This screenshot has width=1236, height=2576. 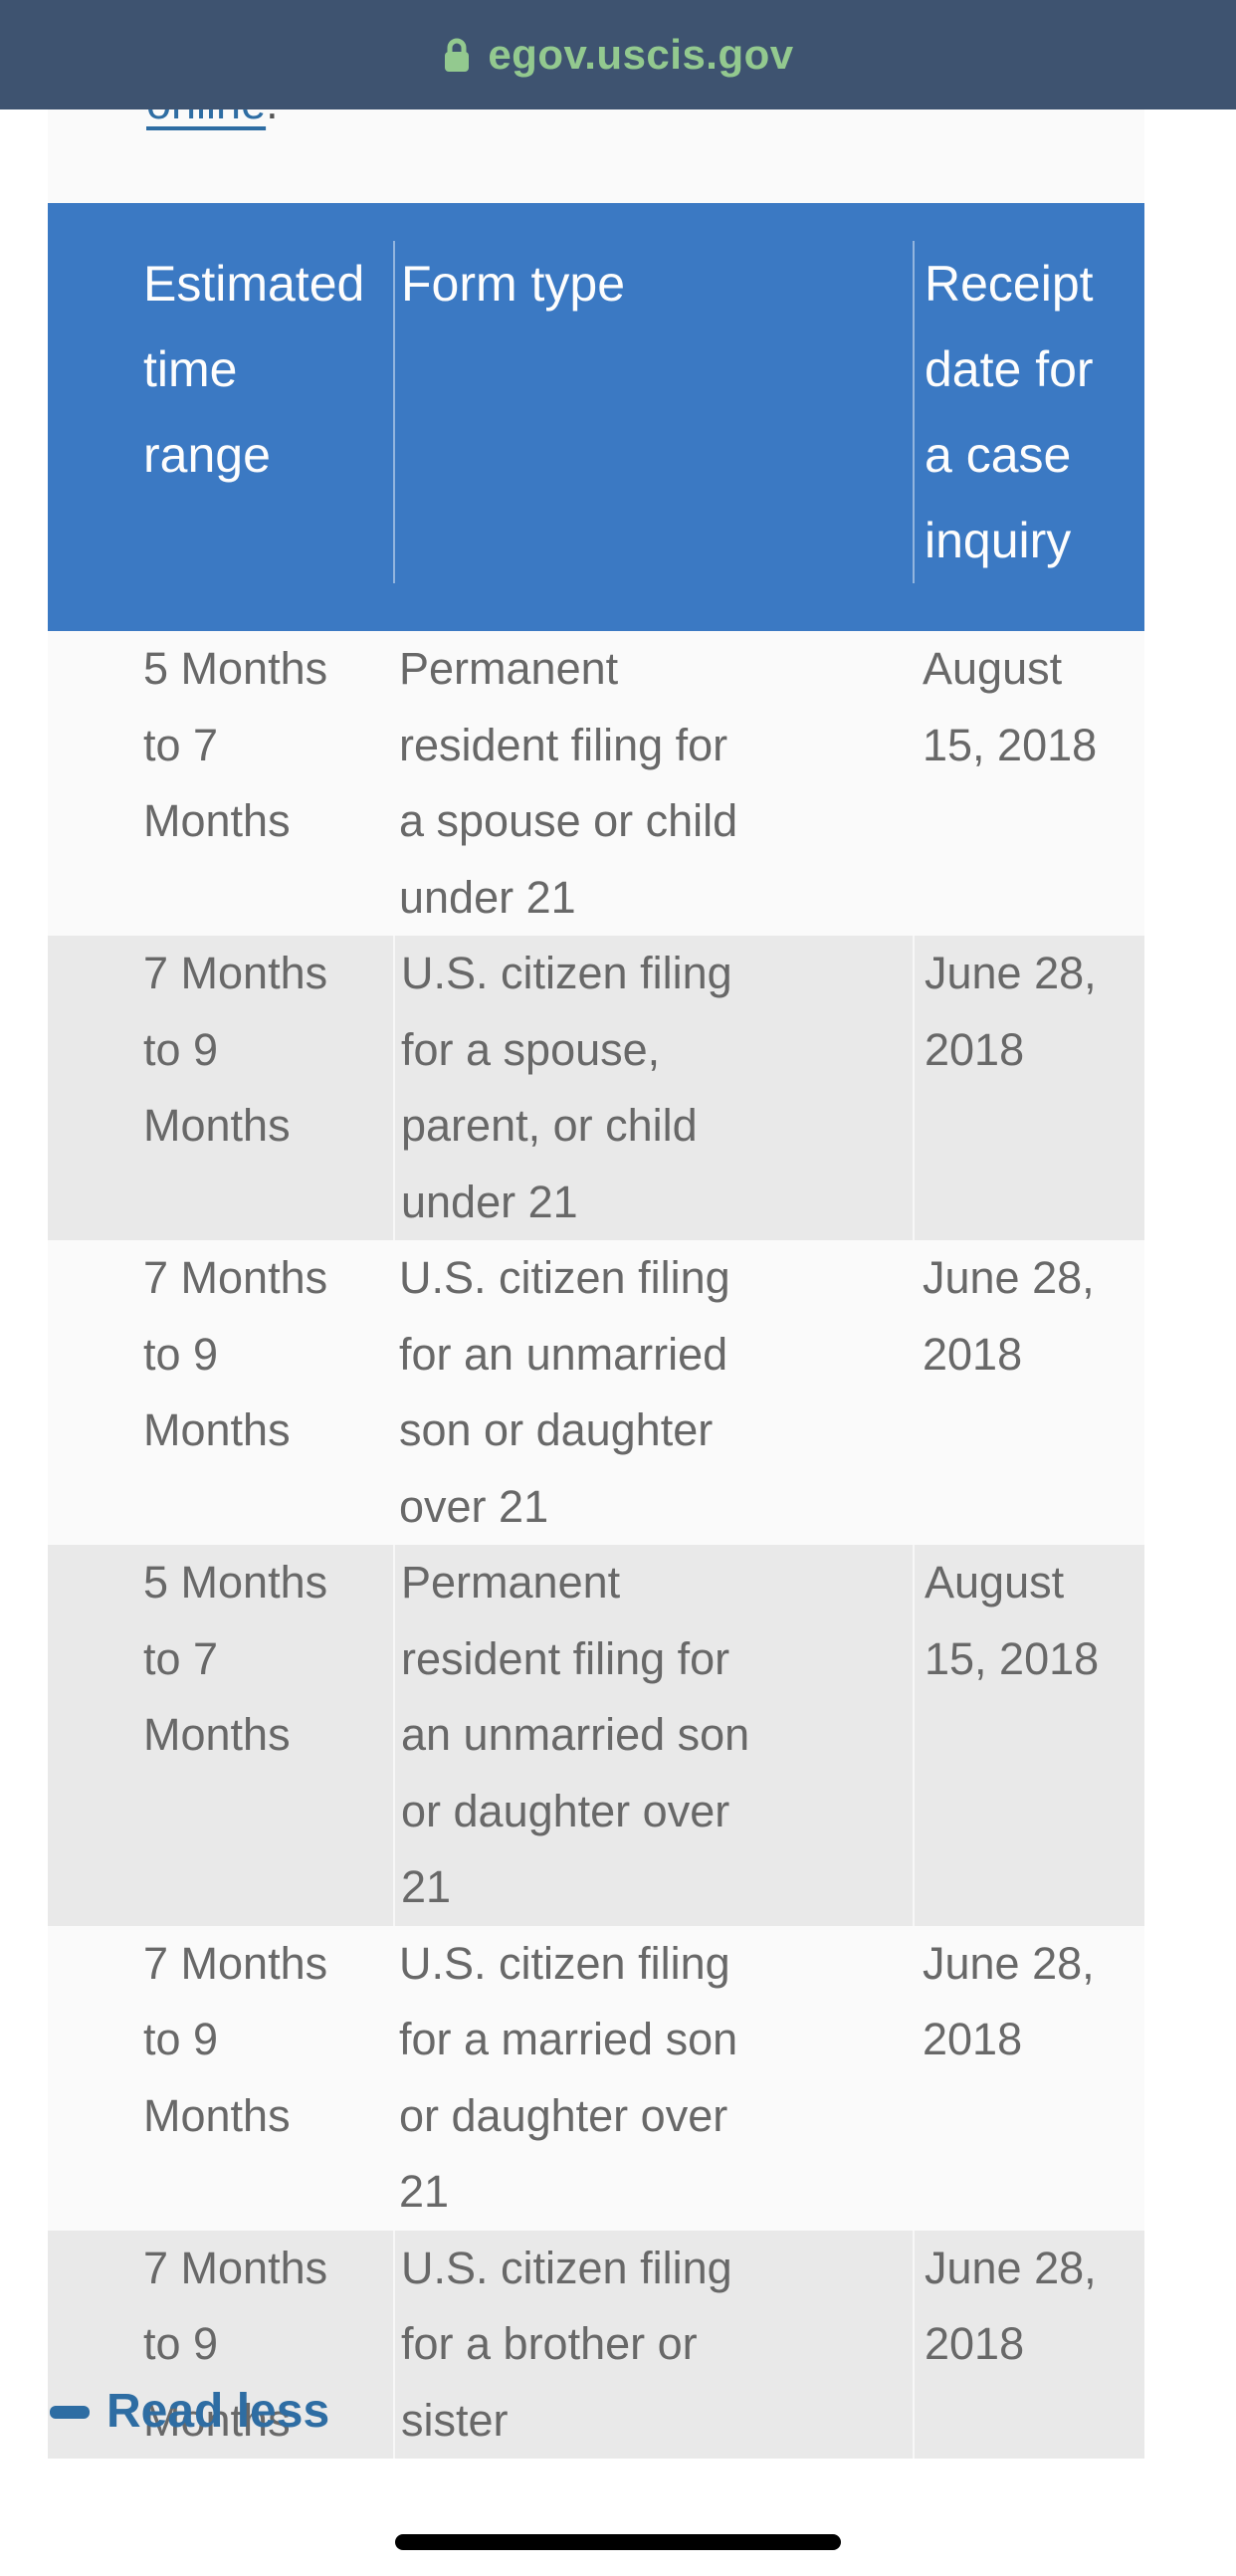 What do you see at coordinates (254, 369) in the screenshot?
I see `header-estimated-time-range: Estimated time range` at bounding box center [254, 369].